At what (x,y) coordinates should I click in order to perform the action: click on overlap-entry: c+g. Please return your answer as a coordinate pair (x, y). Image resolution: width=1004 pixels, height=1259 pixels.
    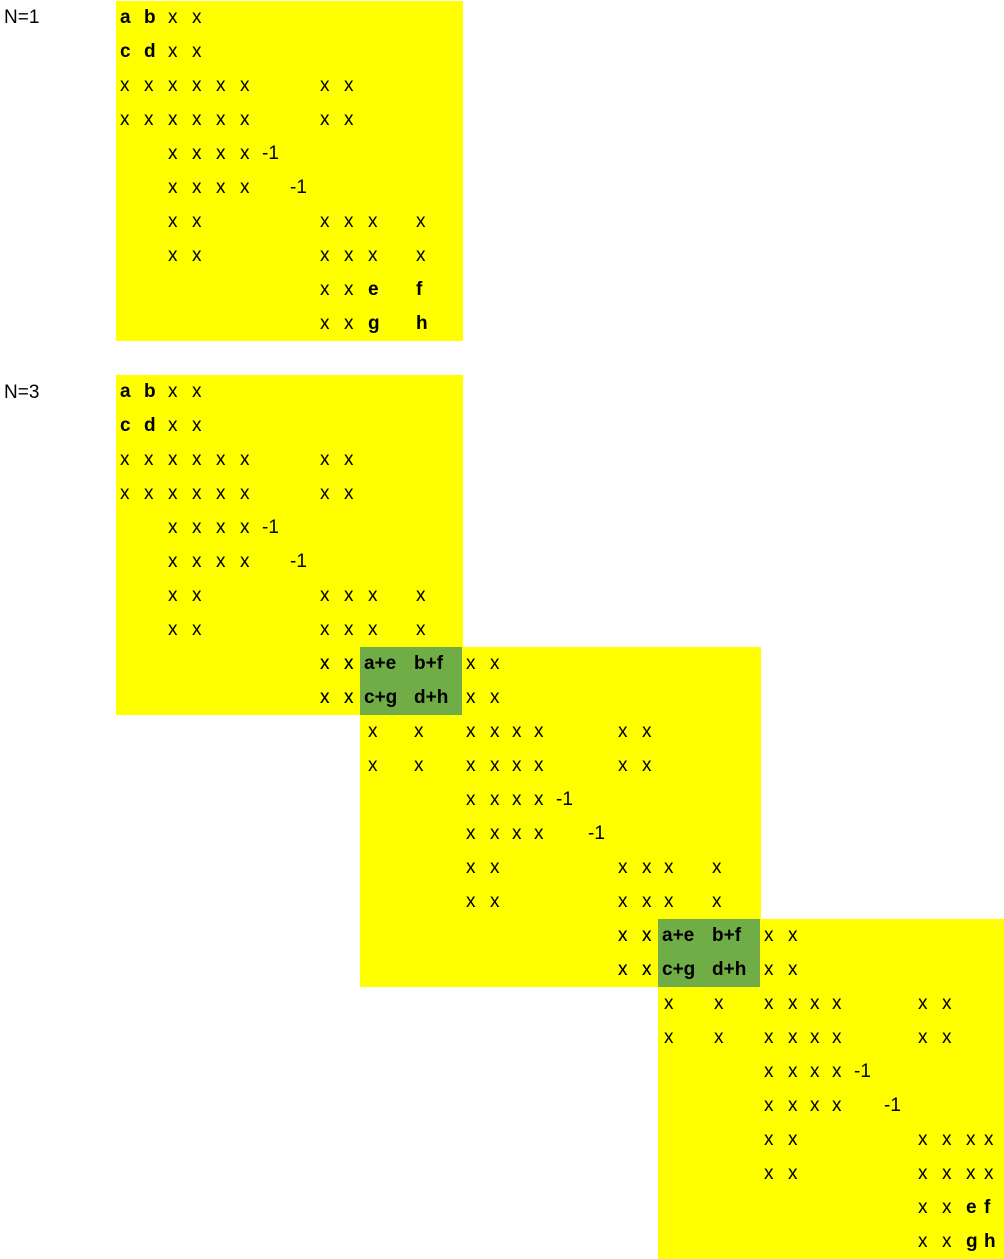
    Looking at the image, I should click on (381, 697).